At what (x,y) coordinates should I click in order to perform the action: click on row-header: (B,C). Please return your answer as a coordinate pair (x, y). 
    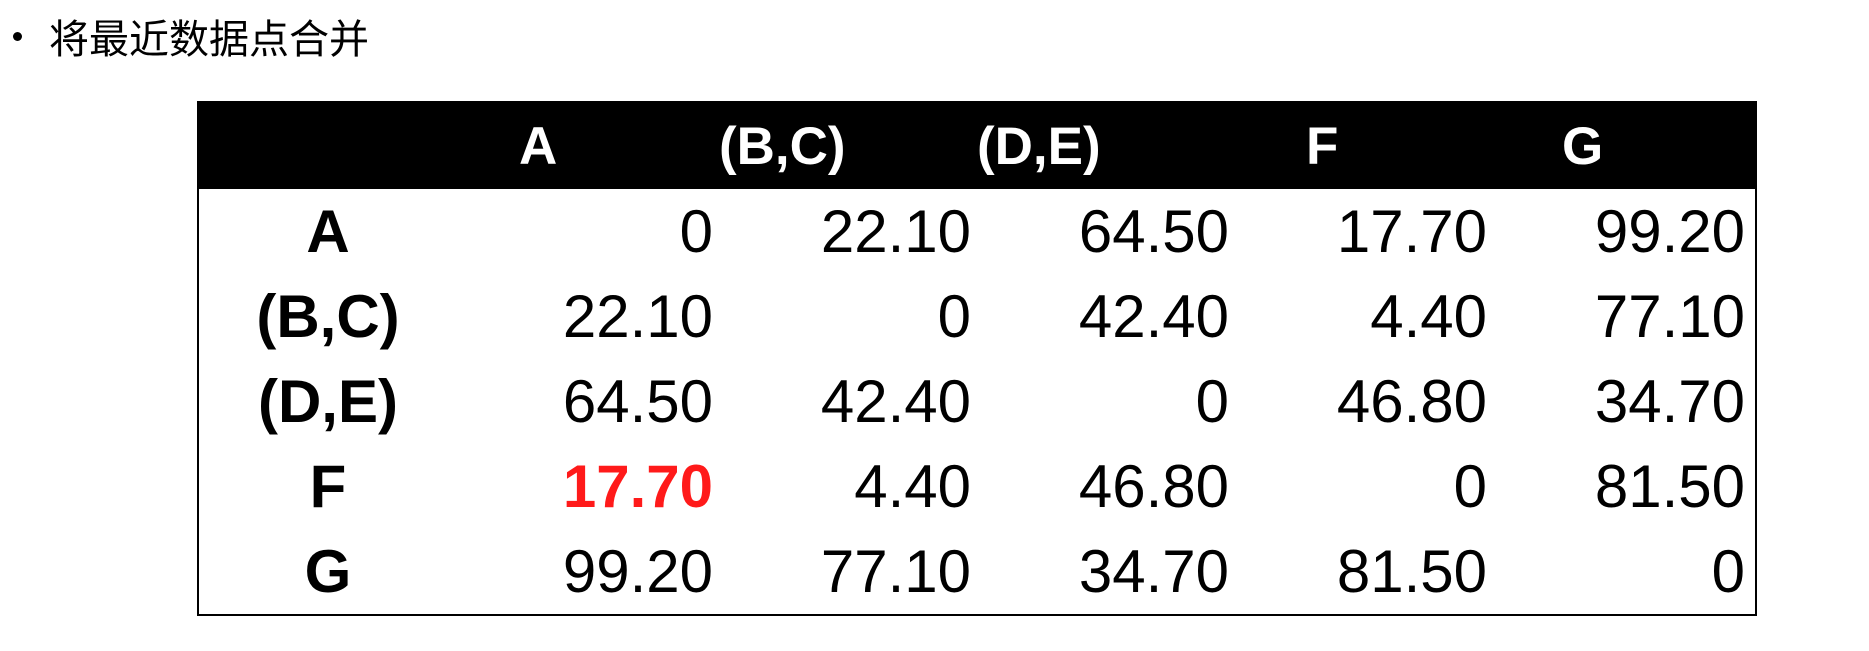
    Looking at the image, I should click on (333, 316).